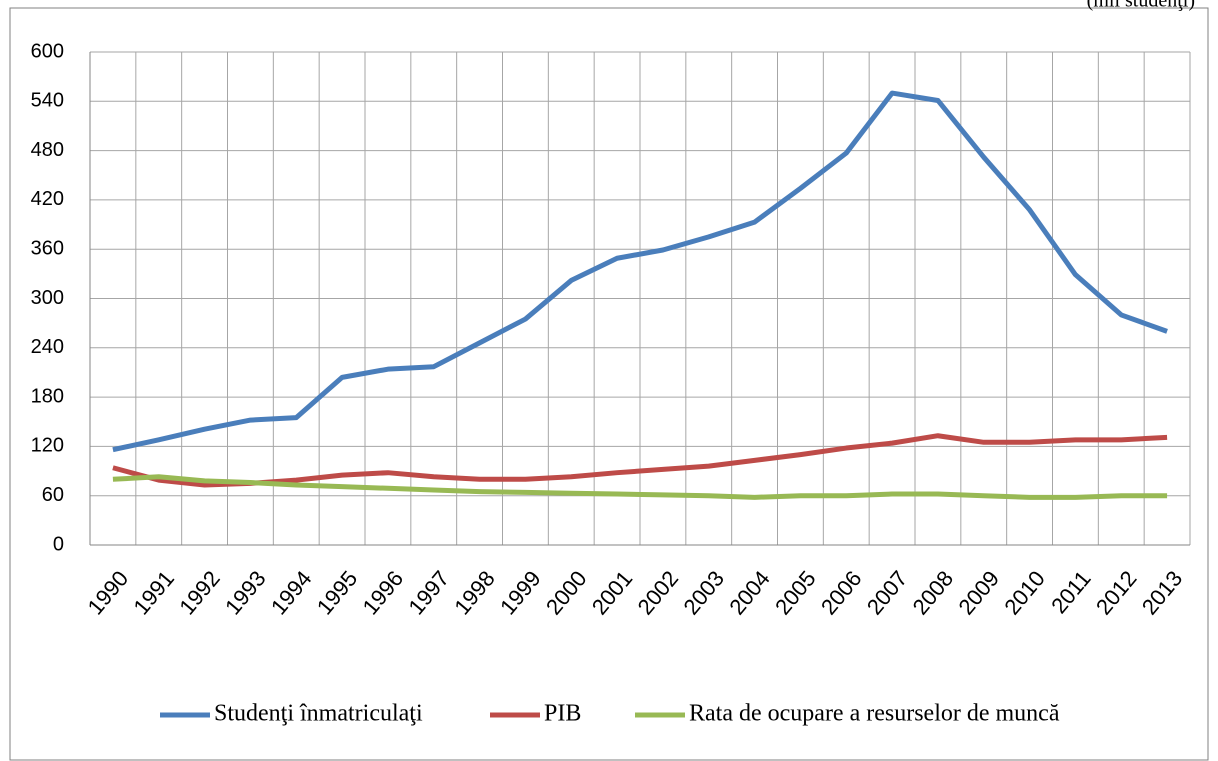 The height and width of the screenshot is (761, 1218). What do you see at coordinates (47, 51) in the screenshot?
I see `y-tick-label: 600` at bounding box center [47, 51].